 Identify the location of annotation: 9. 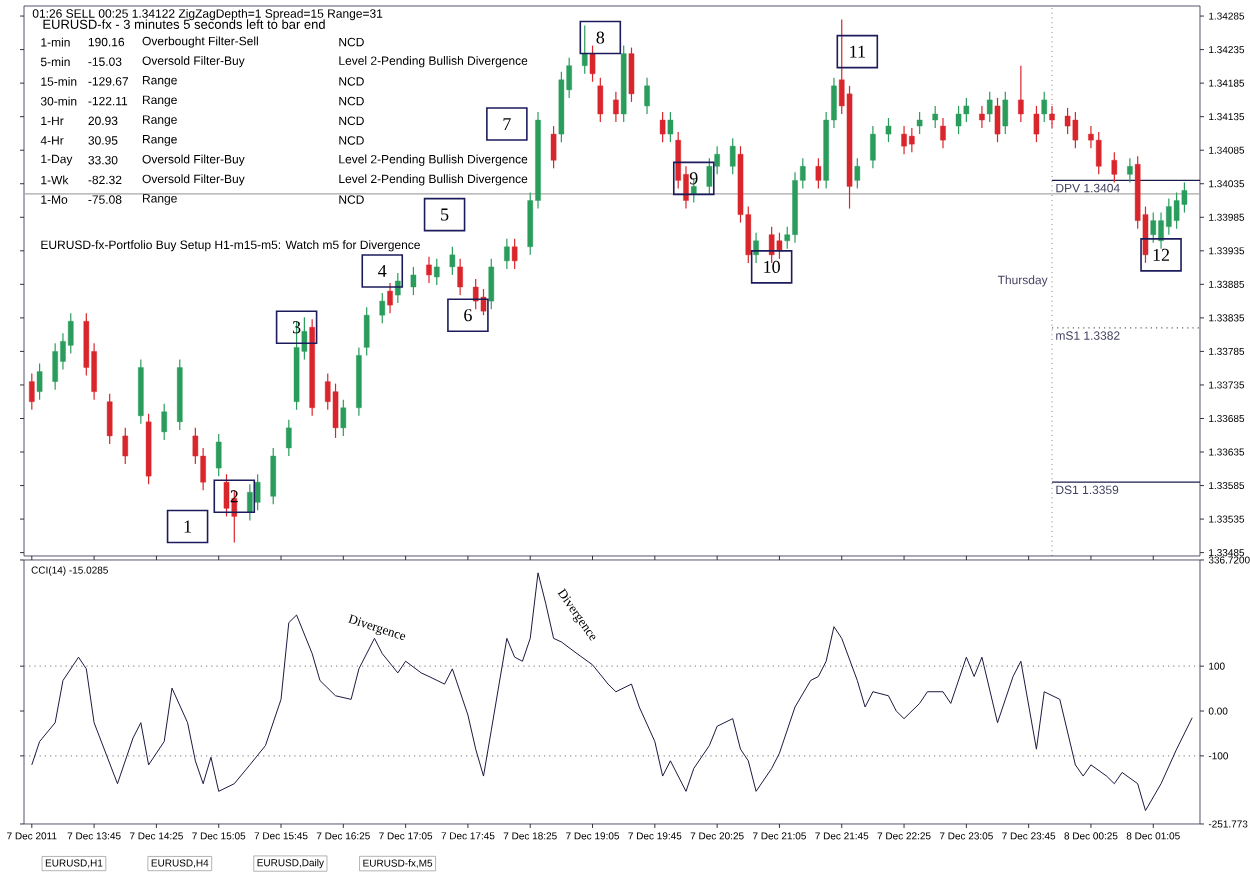
(693, 178).